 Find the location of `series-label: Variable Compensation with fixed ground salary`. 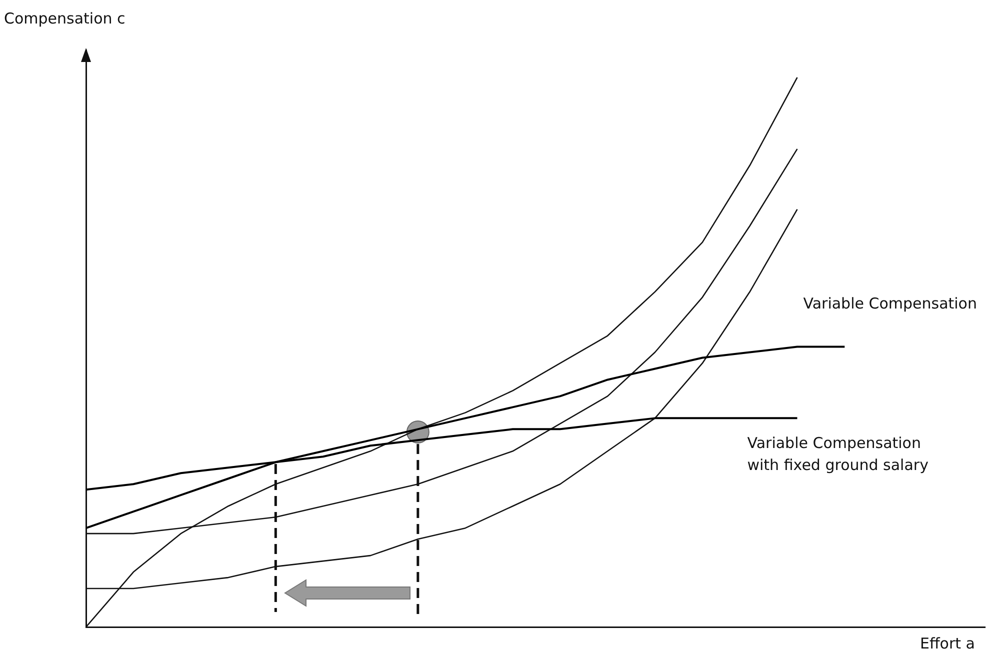

series-label: Variable Compensation with fixed ground salary is located at coordinates (838, 454).